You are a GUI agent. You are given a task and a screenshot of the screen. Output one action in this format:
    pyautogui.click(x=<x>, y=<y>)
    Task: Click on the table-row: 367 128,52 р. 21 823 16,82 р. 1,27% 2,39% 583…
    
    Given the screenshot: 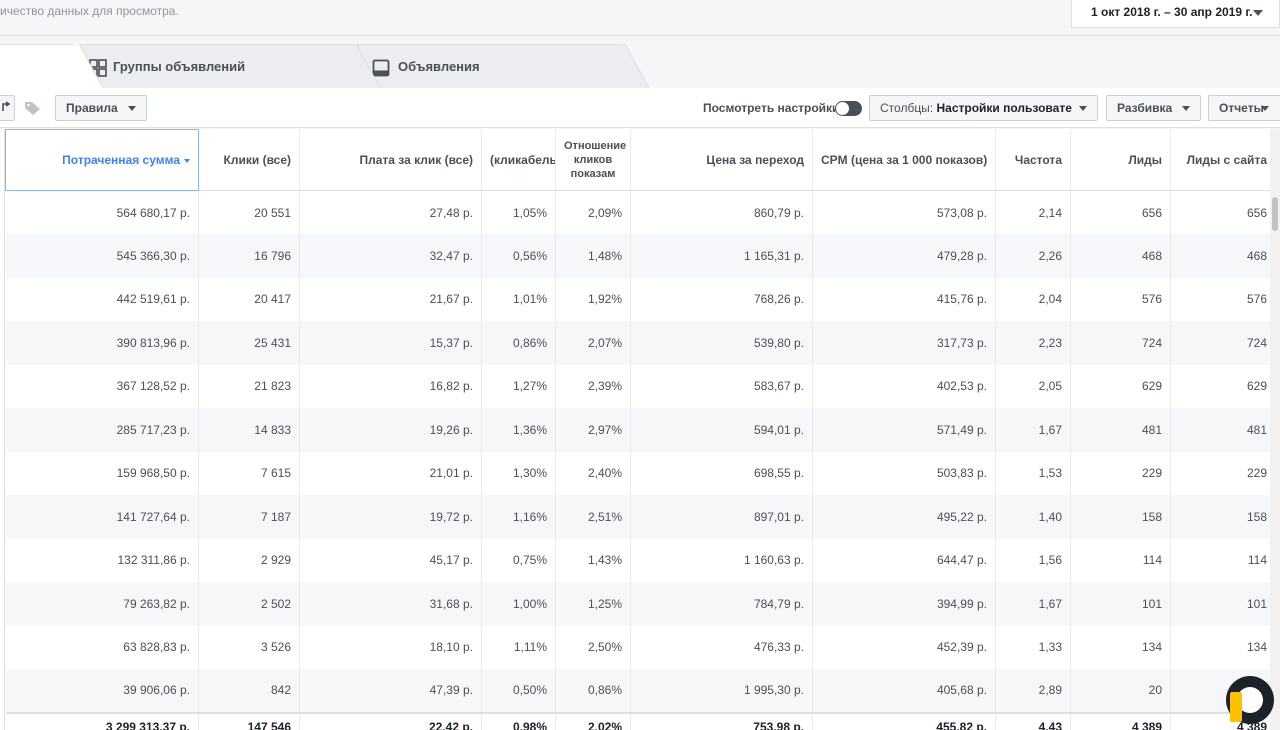 What is the action you would take?
    pyautogui.click(x=640, y=386)
    